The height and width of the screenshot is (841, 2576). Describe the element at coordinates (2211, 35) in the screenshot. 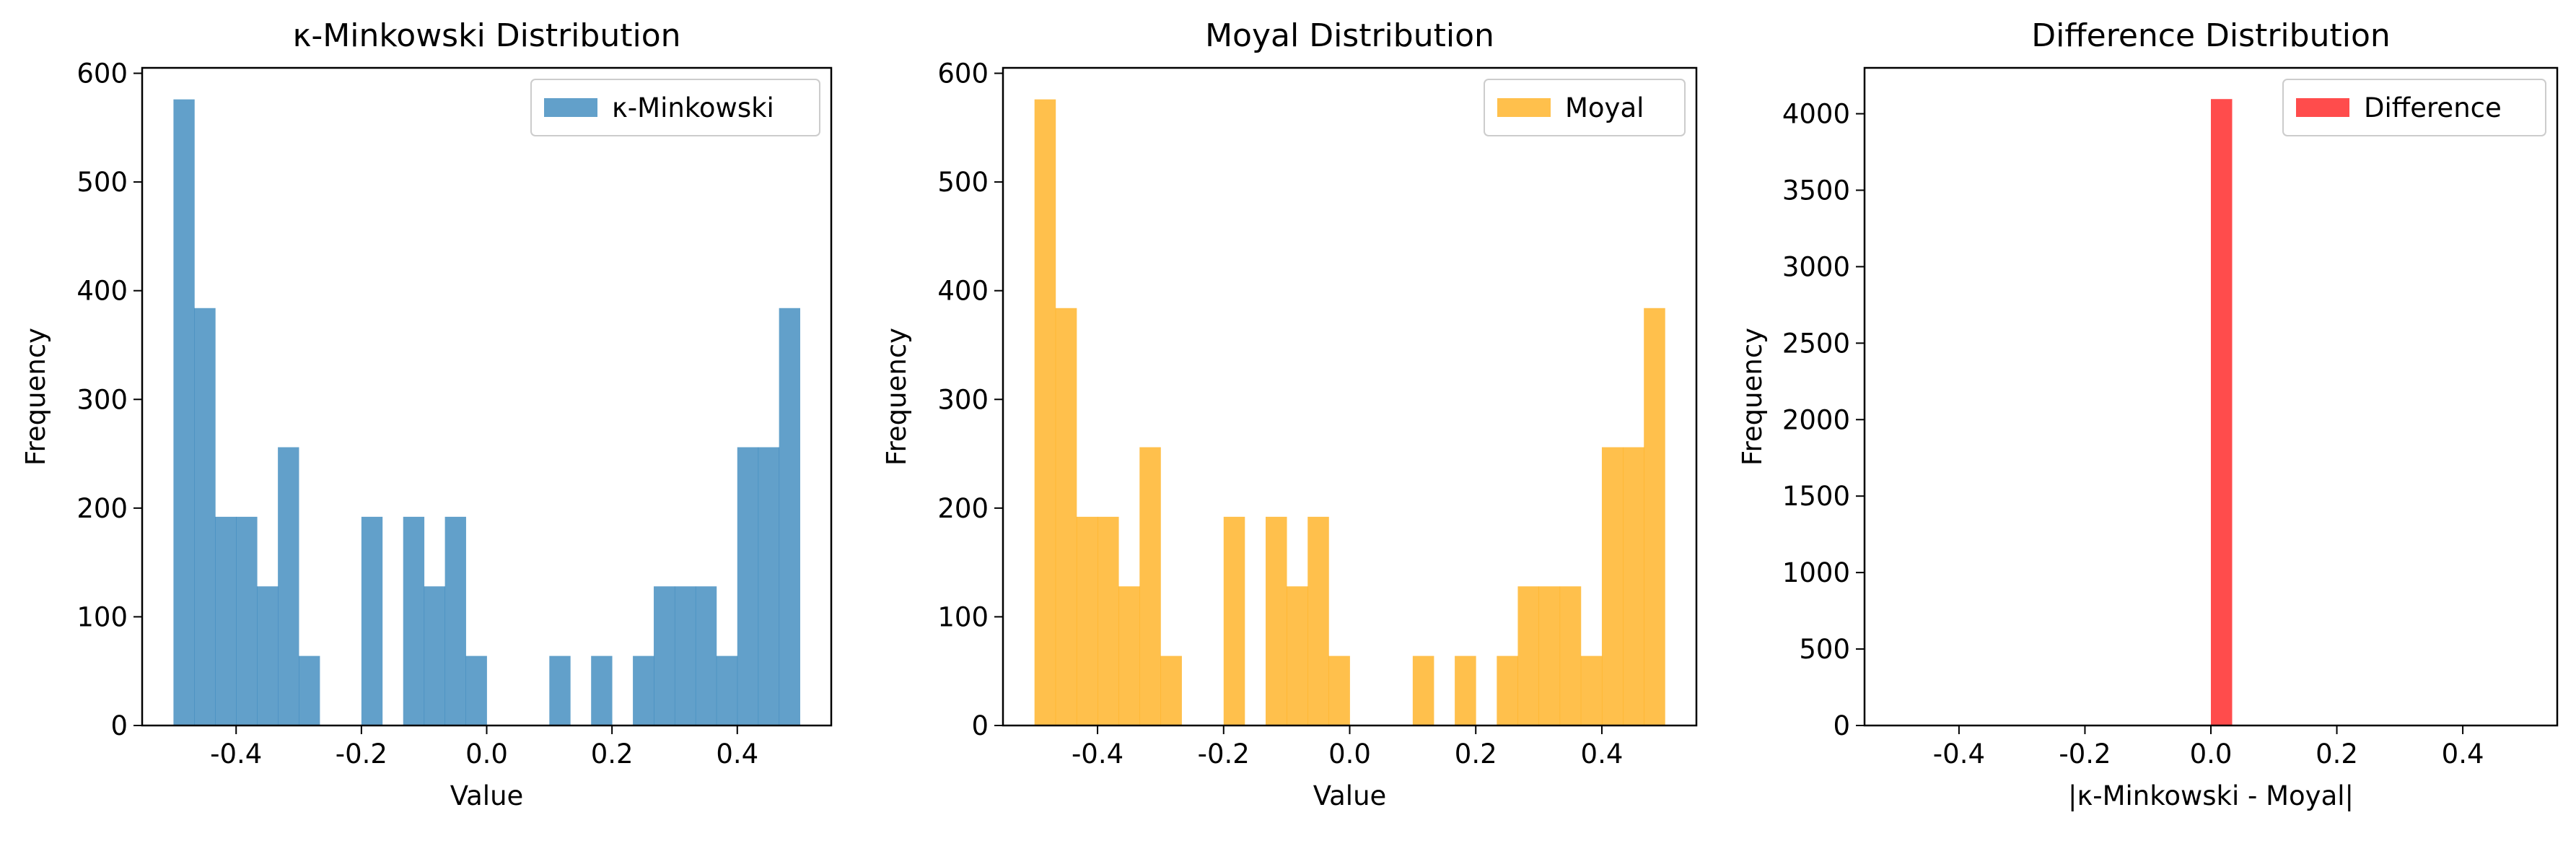

I see `chart-title: Difference Distribution` at that location.